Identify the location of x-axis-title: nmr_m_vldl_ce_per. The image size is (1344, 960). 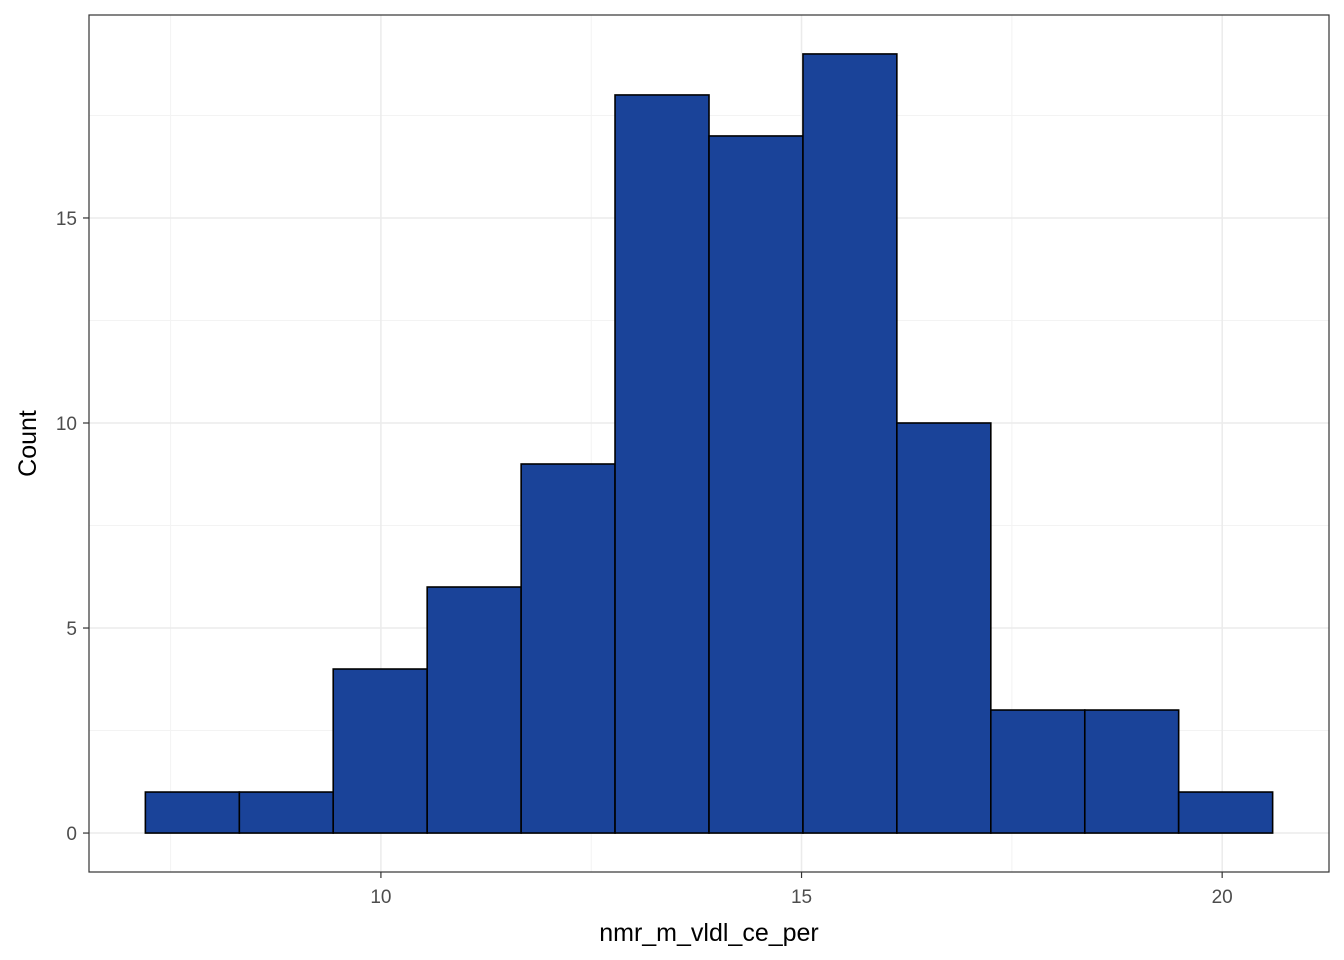
(709, 933).